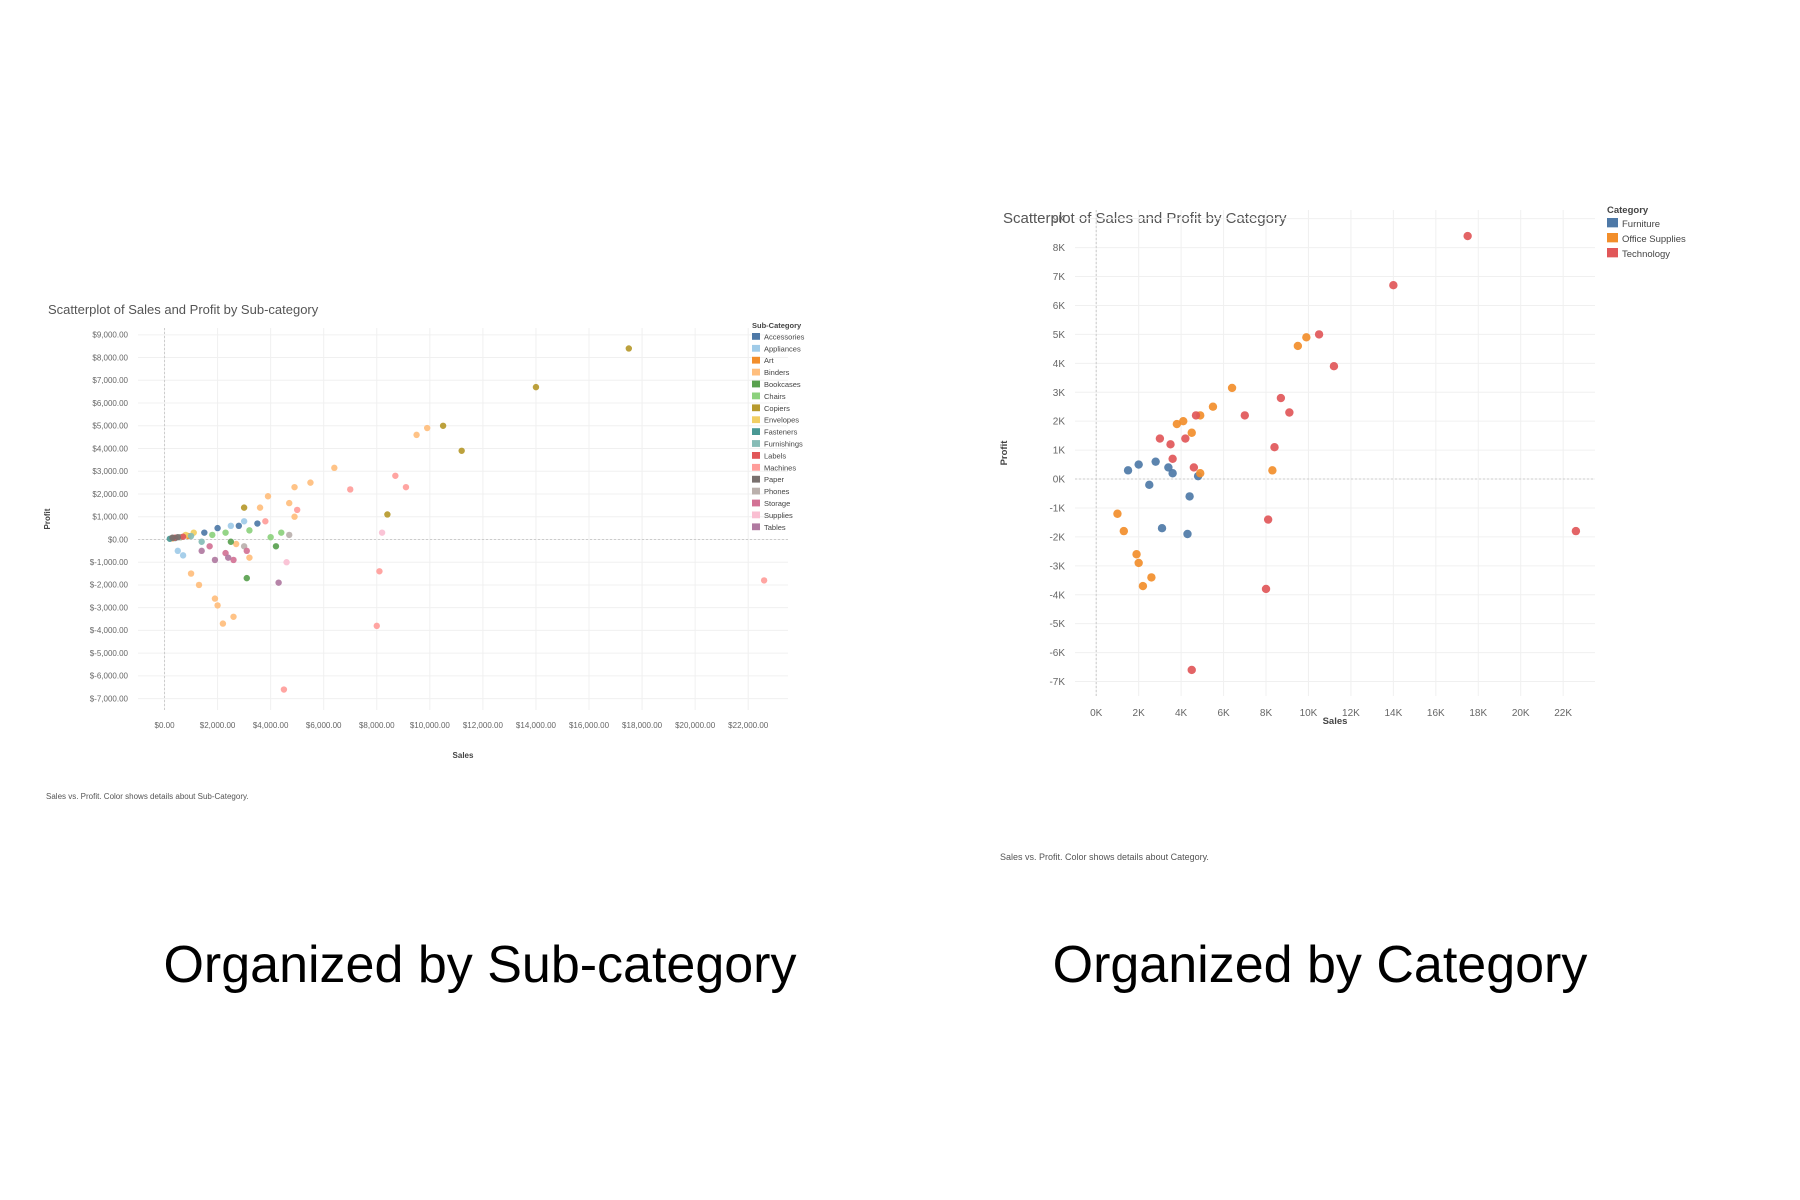  Describe the element at coordinates (783, 444) in the screenshot. I see `legend-label: Furnishings` at that location.